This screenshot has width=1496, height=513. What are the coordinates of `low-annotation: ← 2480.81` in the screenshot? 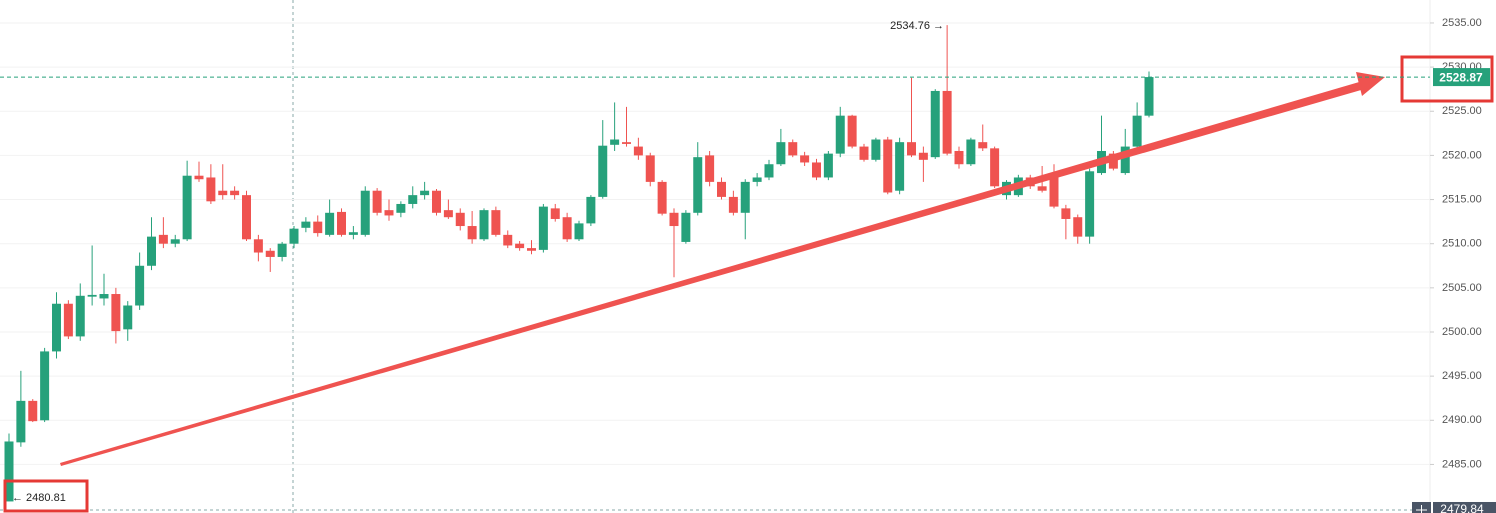 It's located at (39, 498).